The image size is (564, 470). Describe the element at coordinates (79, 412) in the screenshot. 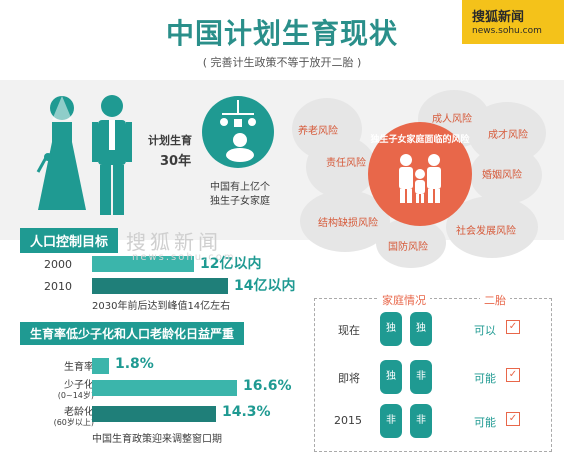

I see `fertility-label: 老龄化` at that location.